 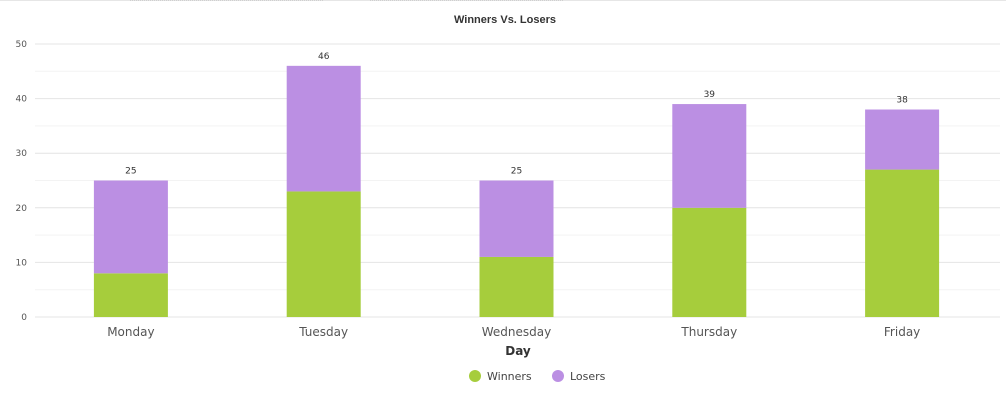 What do you see at coordinates (22, 263) in the screenshot?
I see `y-tick-label: 10` at bounding box center [22, 263].